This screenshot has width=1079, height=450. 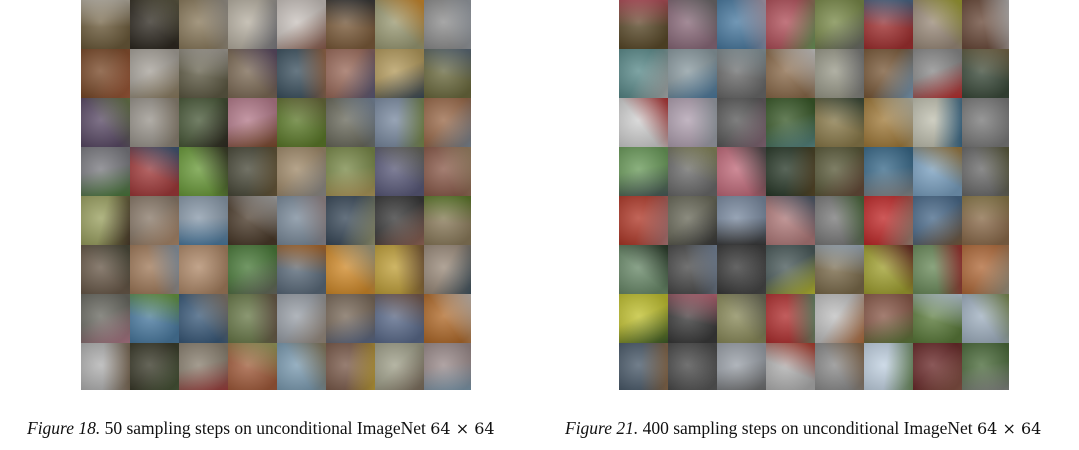 I want to click on figure-21-label: Figure 21., so click(x=602, y=428).